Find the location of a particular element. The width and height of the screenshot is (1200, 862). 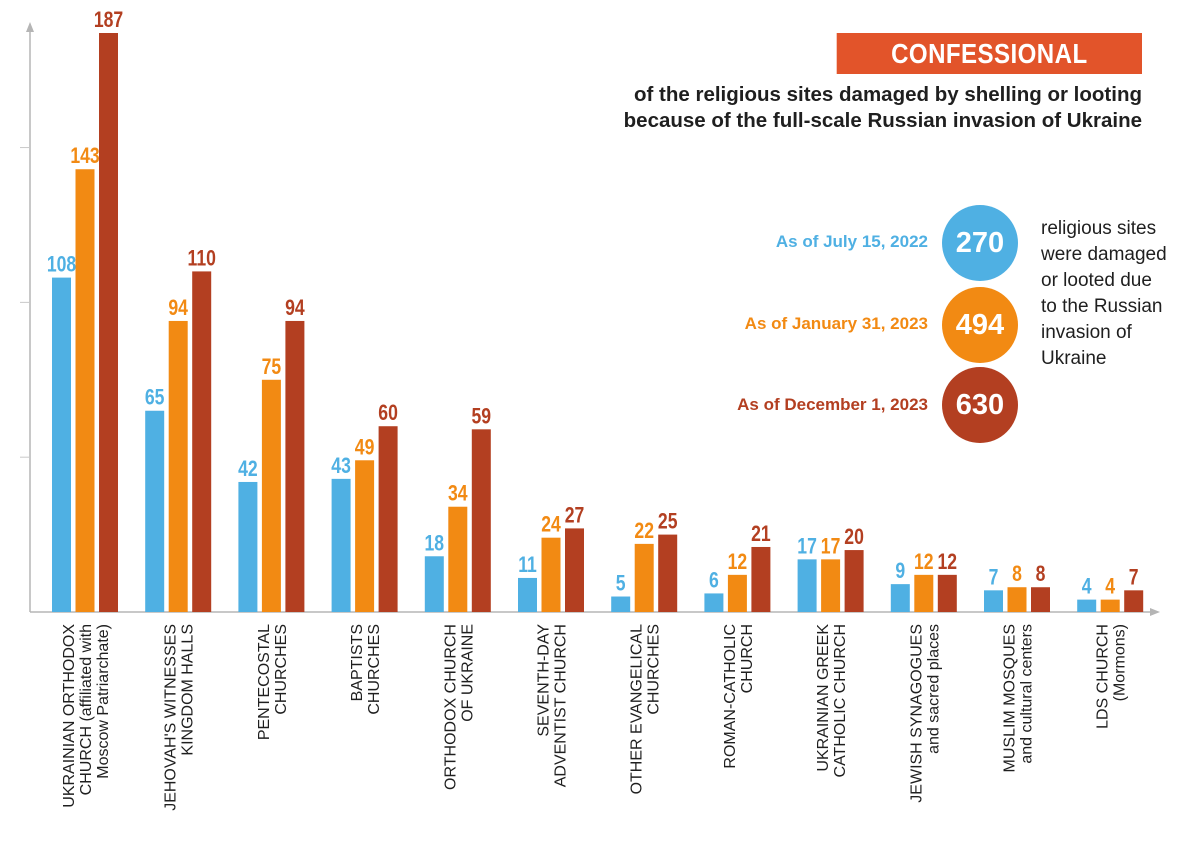

legend-total-jul-2022: 270 is located at coordinates (980, 243).